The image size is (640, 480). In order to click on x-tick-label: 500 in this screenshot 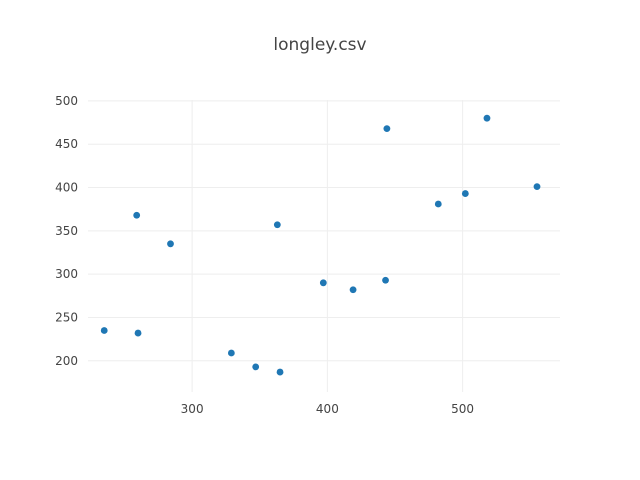, I will do `click(462, 409)`.